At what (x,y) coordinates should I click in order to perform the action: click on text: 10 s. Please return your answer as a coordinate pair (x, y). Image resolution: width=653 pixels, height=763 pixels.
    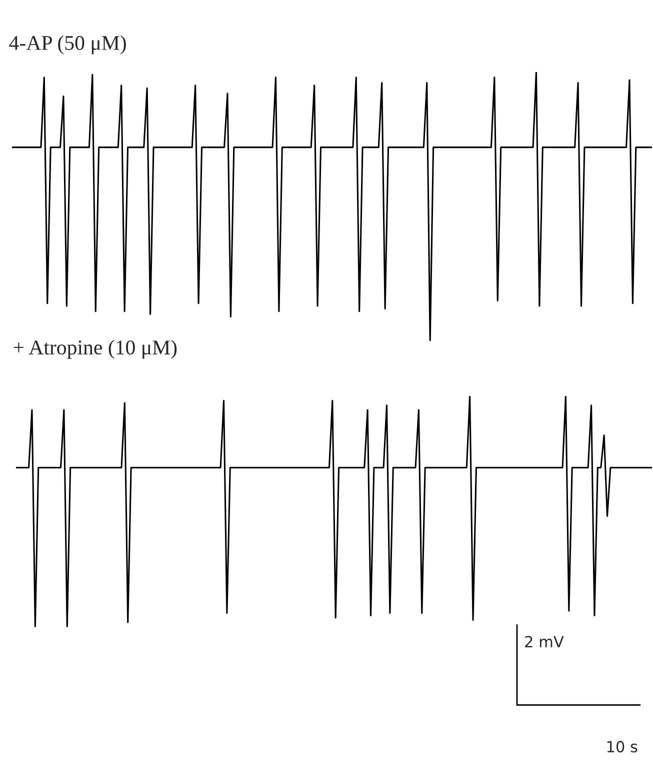
    Looking at the image, I should click on (622, 746).